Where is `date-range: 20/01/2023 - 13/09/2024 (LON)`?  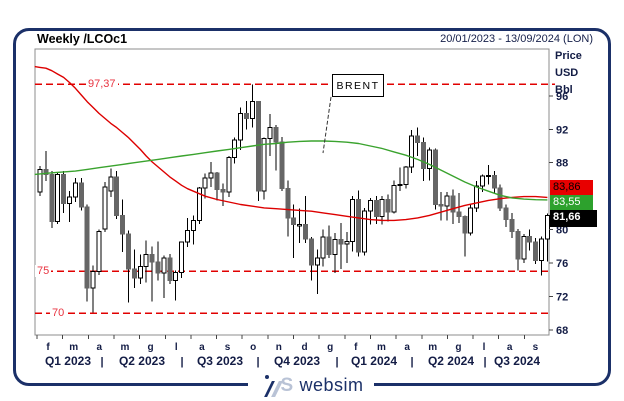 date-range: 20/01/2023 - 13/09/2024 (LON) is located at coordinates (516, 39).